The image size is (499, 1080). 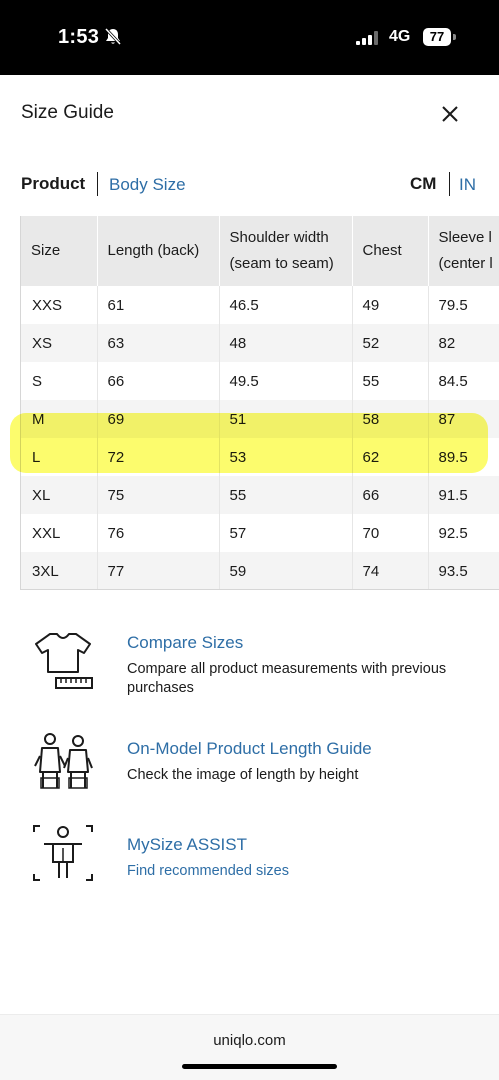 What do you see at coordinates (147, 184) in the screenshot?
I see `tab-body-size: Body Size` at bounding box center [147, 184].